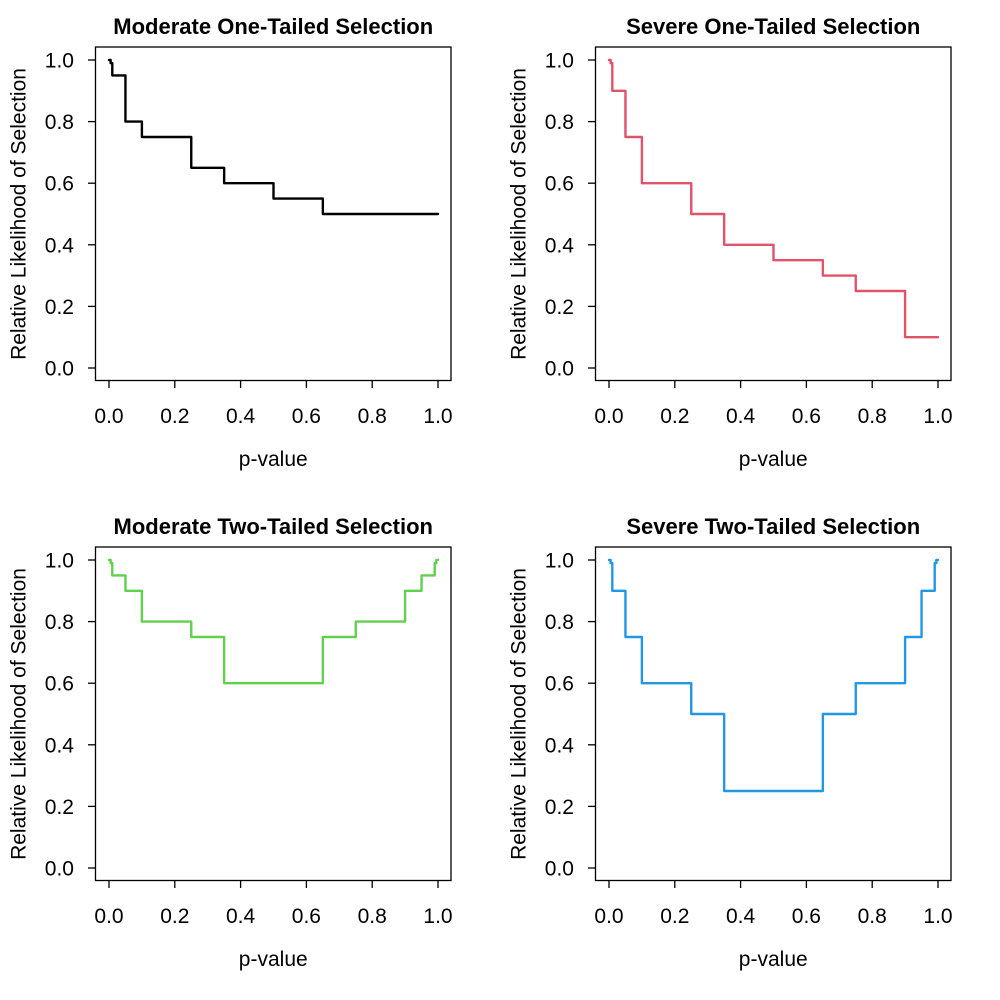 This screenshot has width=1000, height=1000. What do you see at coordinates (773, 526) in the screenshot?
I see `chart-title: Severe Two-Tailed Selection` at bounding box center [773, 526].